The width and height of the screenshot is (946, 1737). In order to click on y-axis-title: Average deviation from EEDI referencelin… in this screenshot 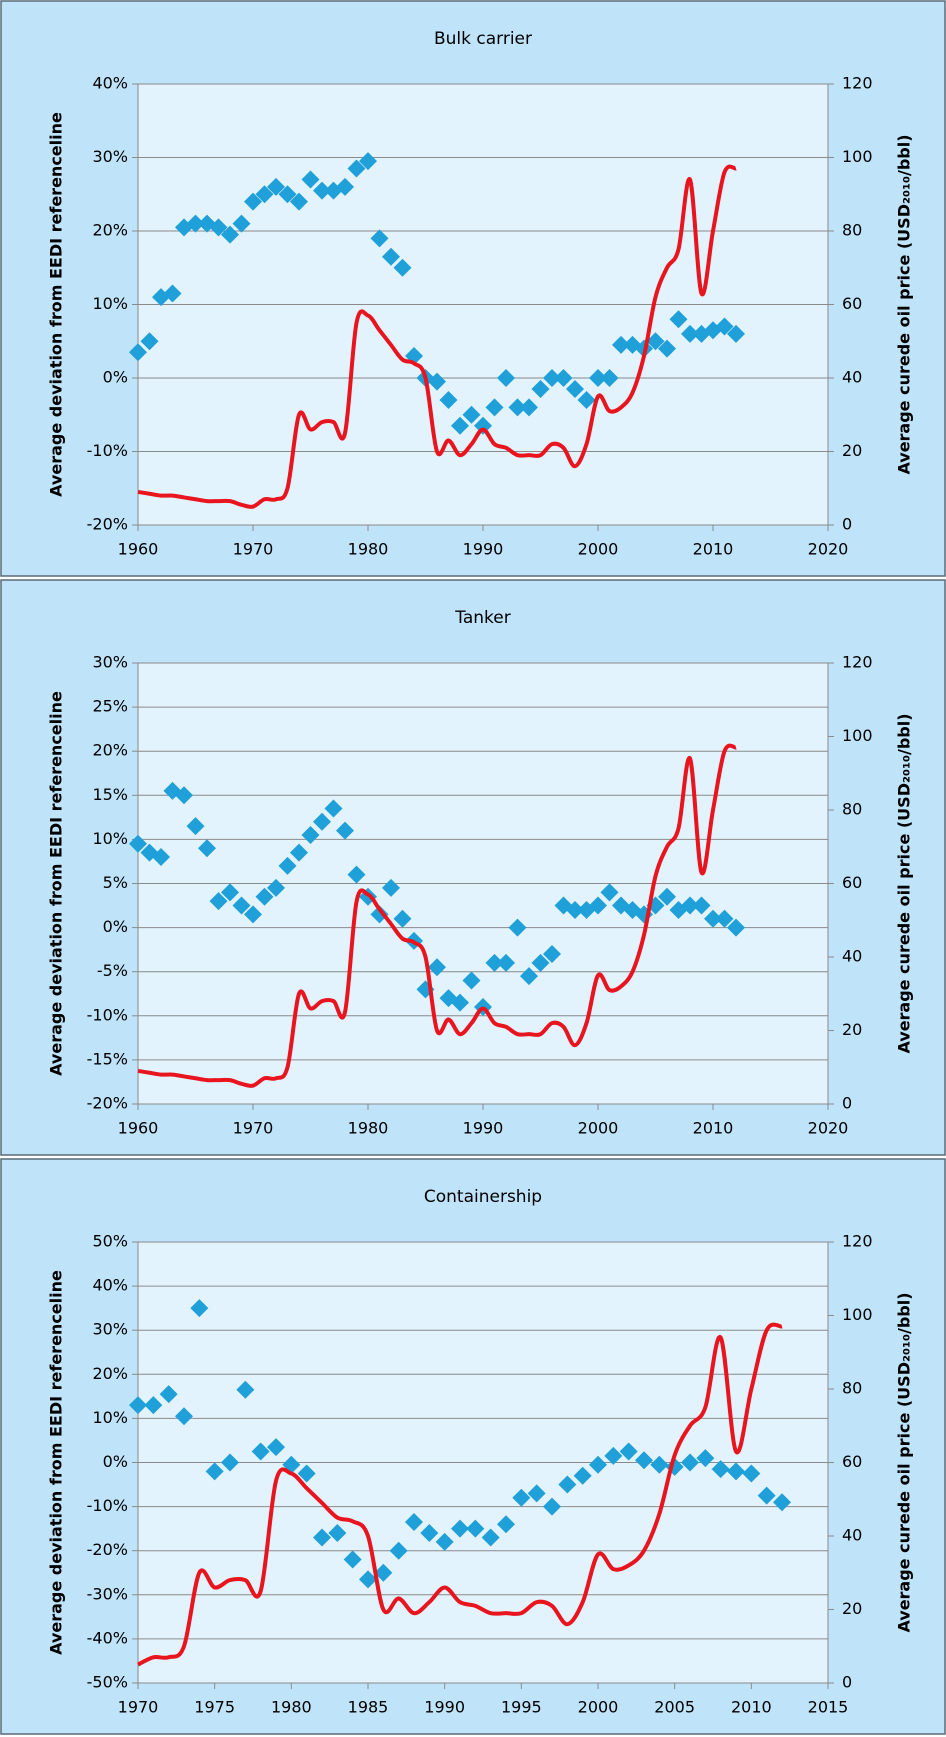, I will do `click(56, 1462)`.